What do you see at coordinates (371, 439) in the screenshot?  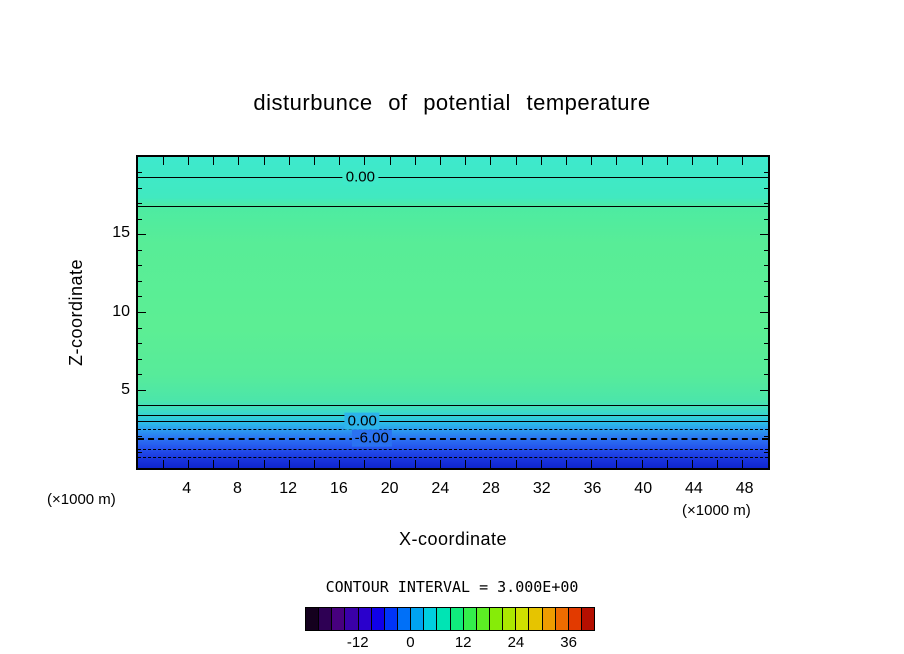 I see `contour-label: -6.00` at bounding box center [371, 439].